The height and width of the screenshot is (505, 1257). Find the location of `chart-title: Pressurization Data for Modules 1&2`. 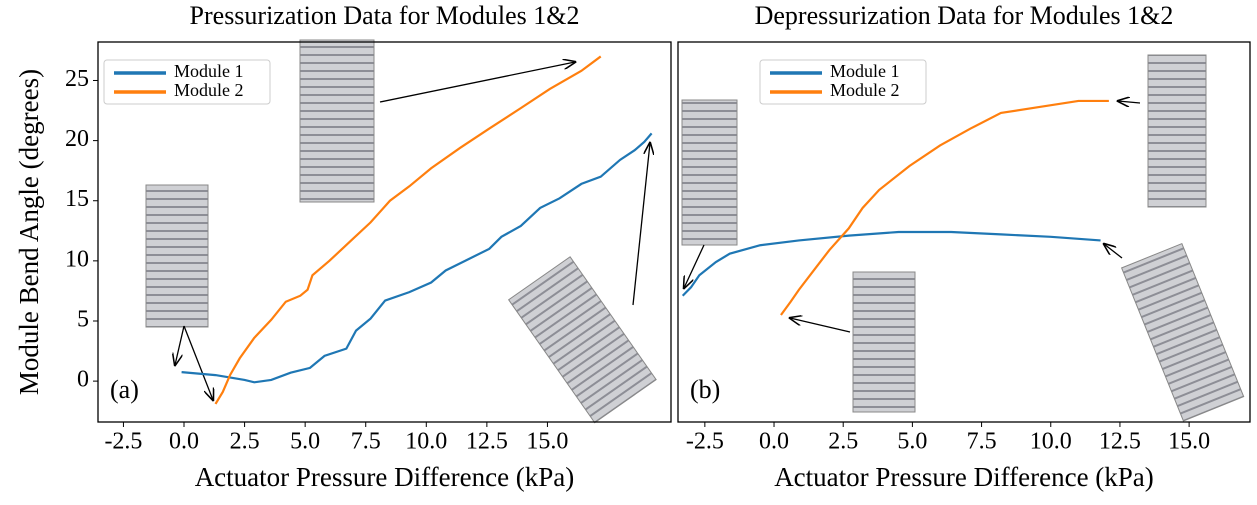

chart-title: Pressurization Data for Modules 1&2 is located at coordinates (385, 15).